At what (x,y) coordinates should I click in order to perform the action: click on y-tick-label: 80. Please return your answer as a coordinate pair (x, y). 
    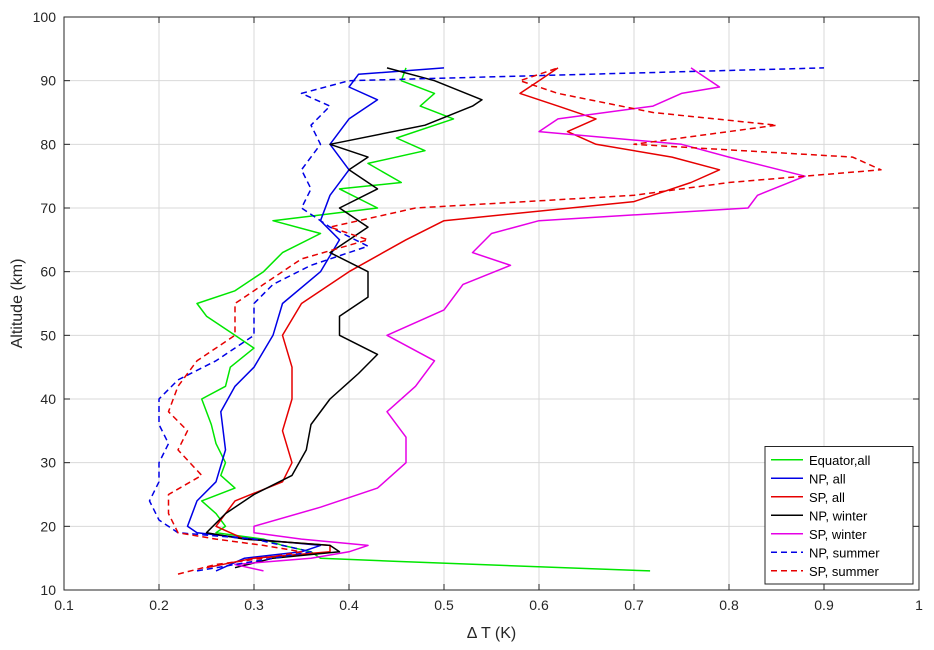
    Looking at the image, I should click on (48, 144).